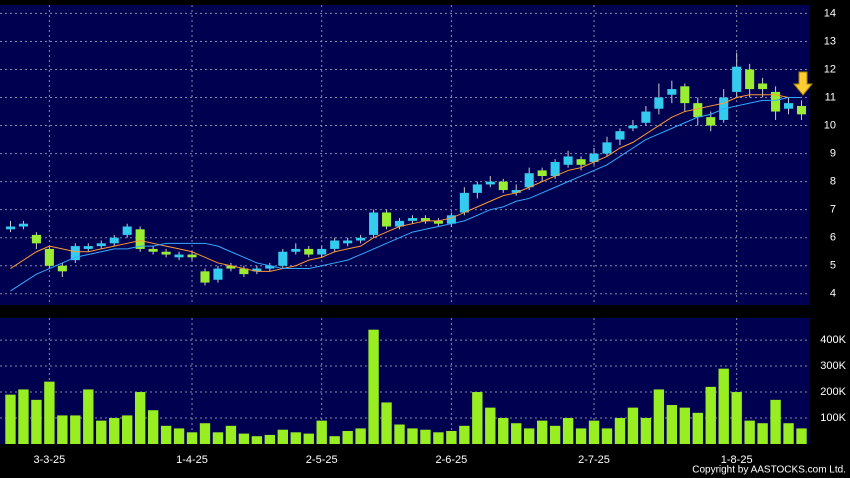 This screenshot has height=478, width=850. I want to click on x-tick-label: 2-5-25, so click(322, 460).